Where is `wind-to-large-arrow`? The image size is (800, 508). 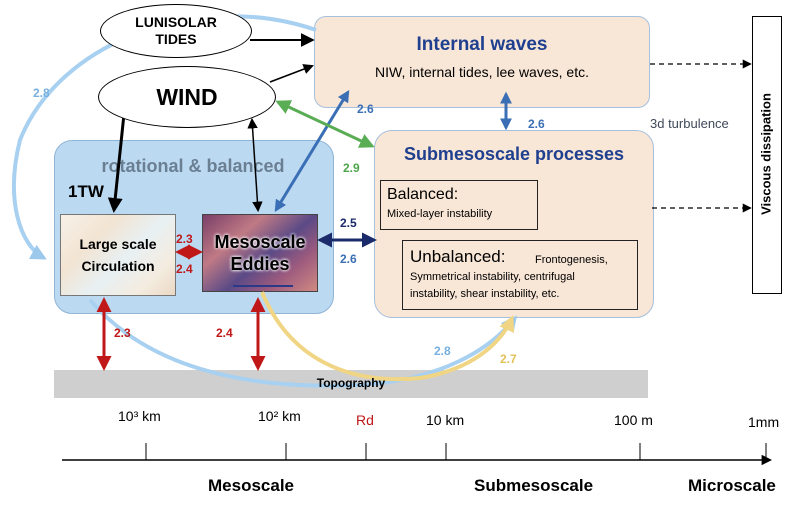 wind-to-large-arrow is located at coordinates (116, 163).